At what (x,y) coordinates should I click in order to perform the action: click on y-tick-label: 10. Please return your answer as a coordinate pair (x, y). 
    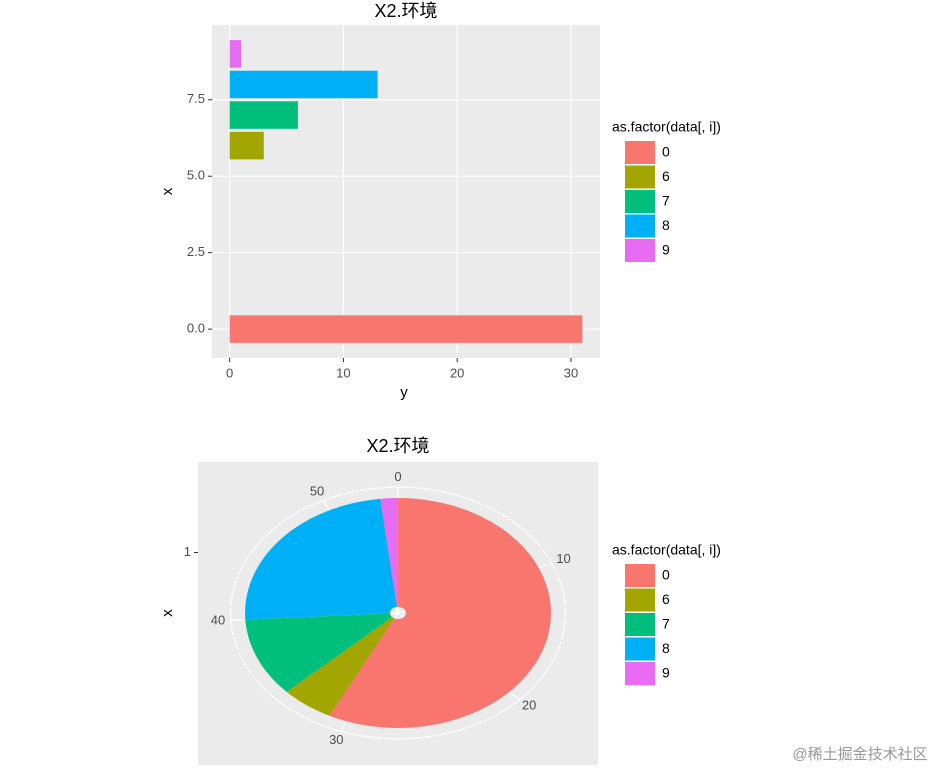
    Looking at the image, I should click on (343, 372).